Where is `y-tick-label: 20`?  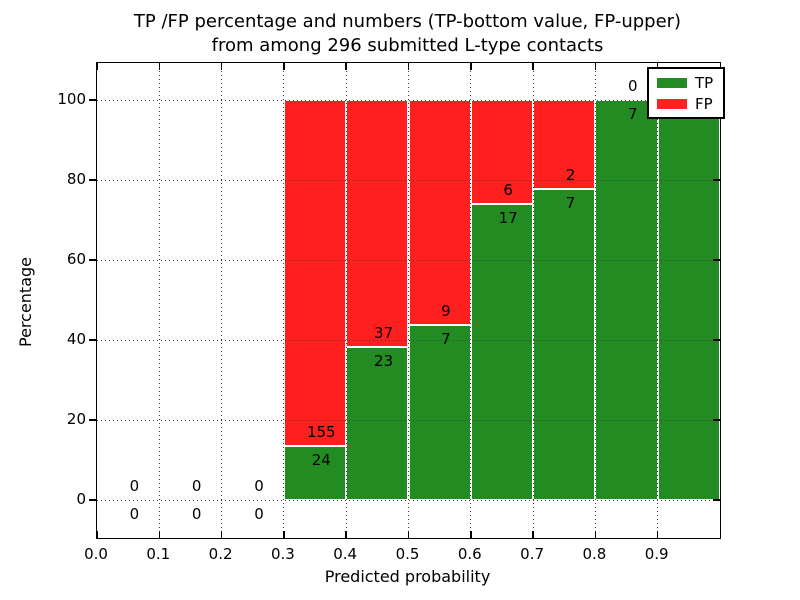 y-tick-label: 20 is located at coordinates (76, 419).